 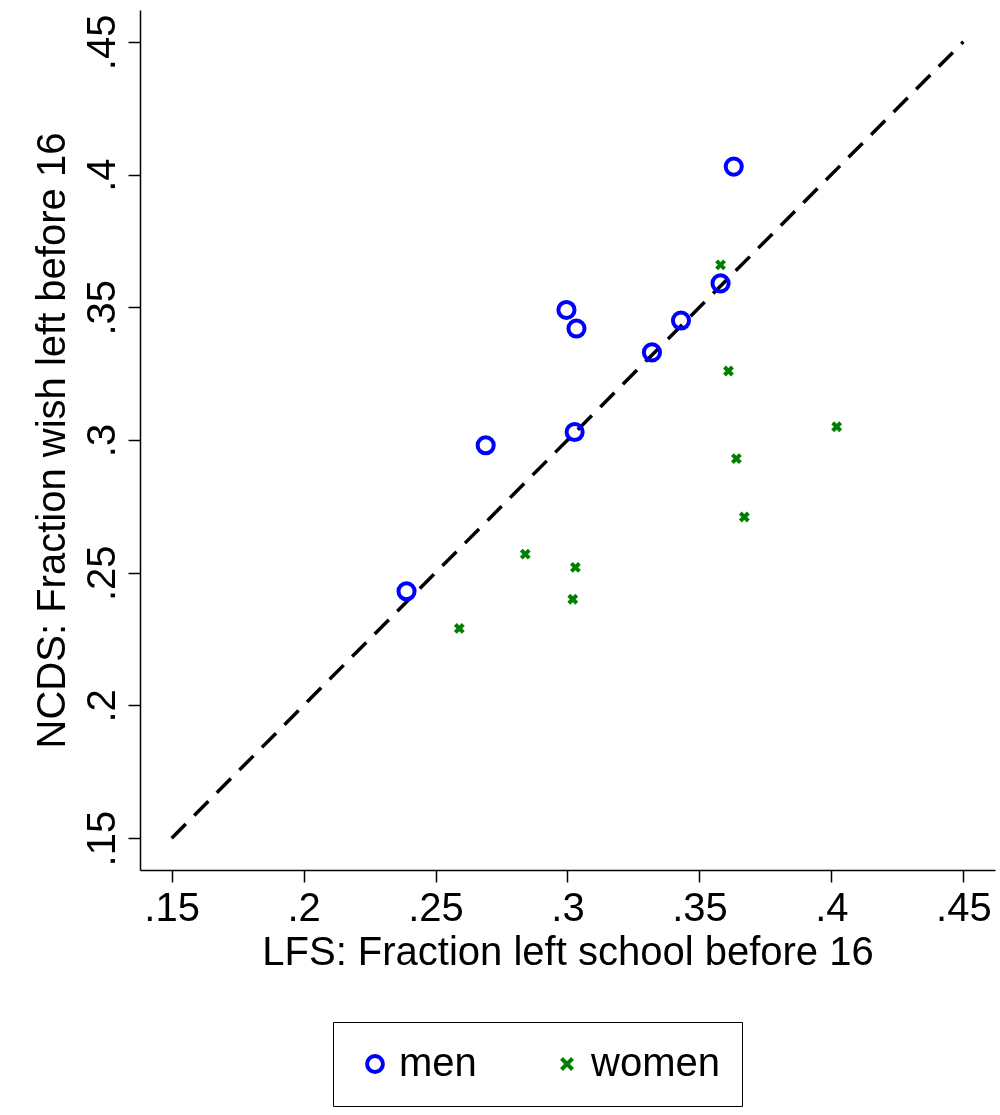 I want to click on x-tick-label: .2, so click(x=304, y=906).